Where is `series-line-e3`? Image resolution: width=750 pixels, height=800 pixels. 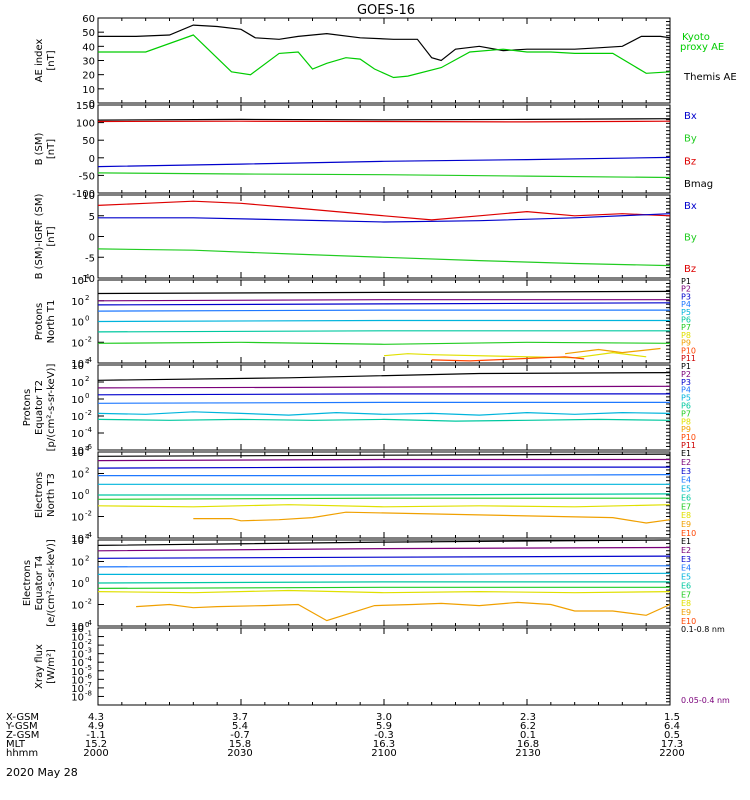
series-line-e3 is located at coordinates (383, 467).